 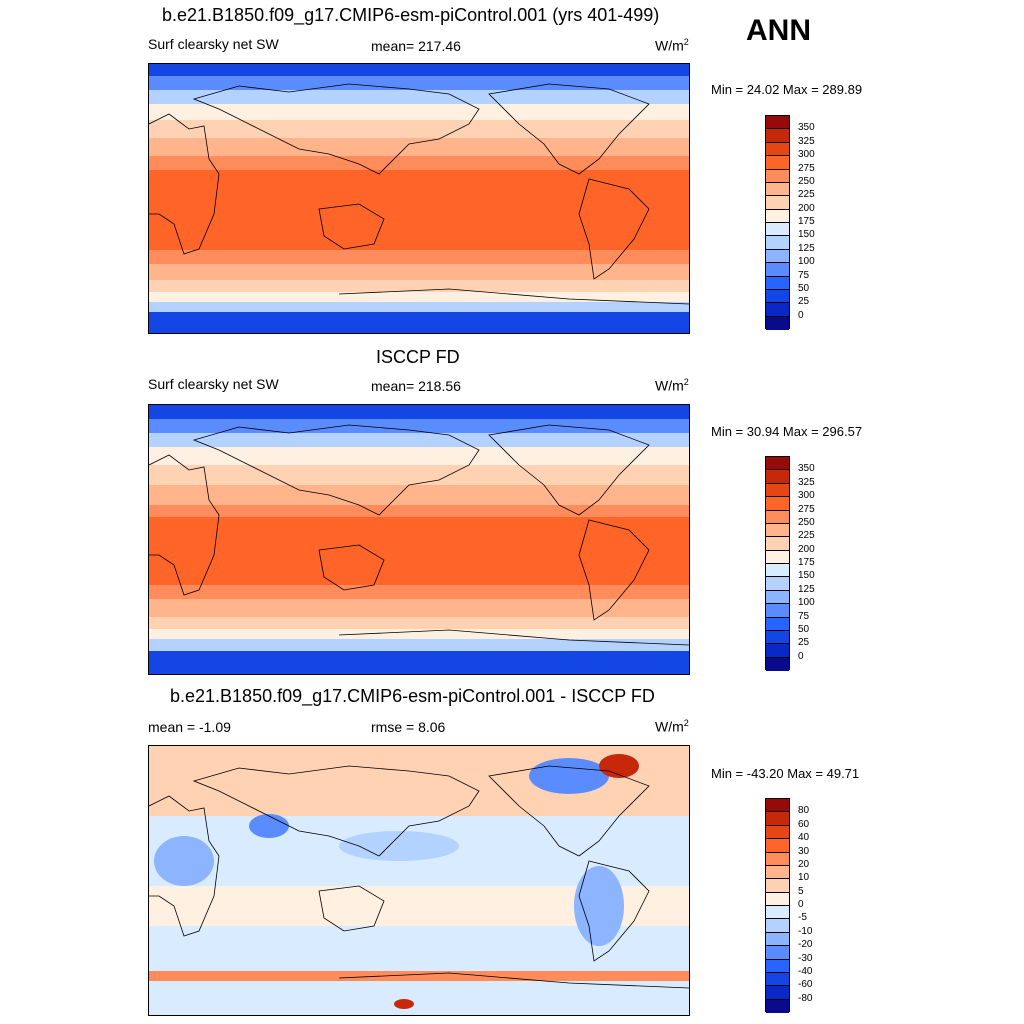 I want to click on panel2-title: ISCCP FD, so click(x=418, y=357).